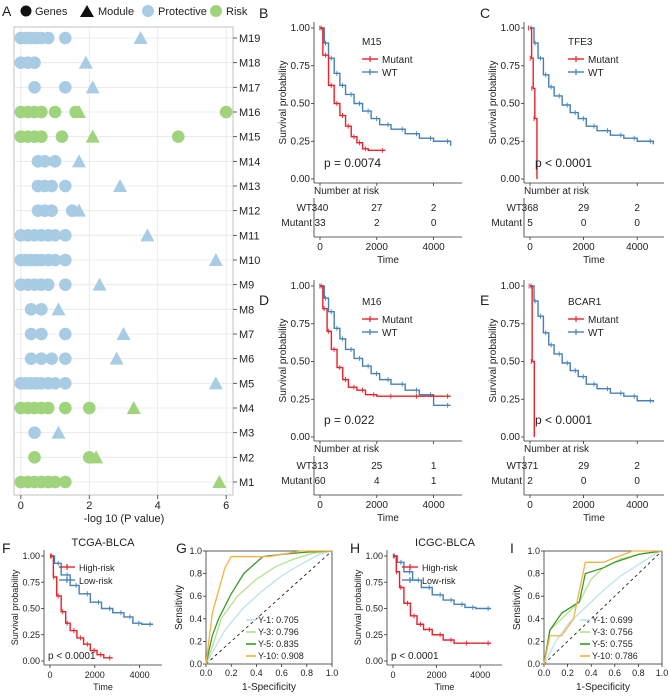  What do you see at coordinates (585, 302) in the screenshot?
I see `plot-title: BCAR1` at bounding box center [585, 302].